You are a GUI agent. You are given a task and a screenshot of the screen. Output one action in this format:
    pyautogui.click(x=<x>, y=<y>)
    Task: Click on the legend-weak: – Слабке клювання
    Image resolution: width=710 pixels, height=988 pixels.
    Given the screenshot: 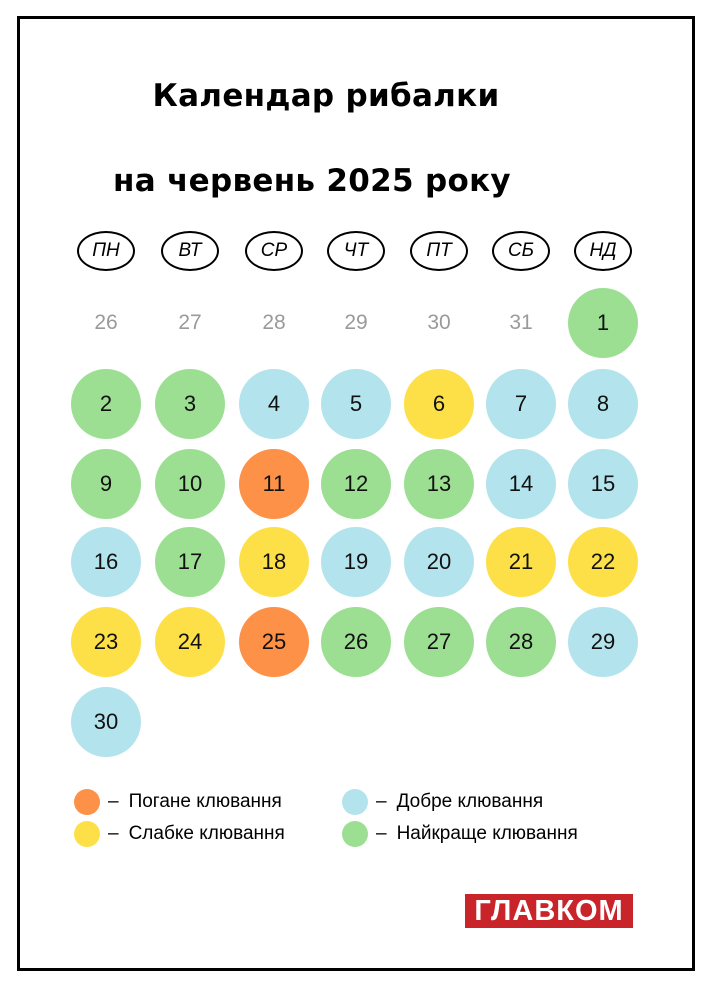 What is the action you would take?
    pyautogui.click(x=179, y=834)
    